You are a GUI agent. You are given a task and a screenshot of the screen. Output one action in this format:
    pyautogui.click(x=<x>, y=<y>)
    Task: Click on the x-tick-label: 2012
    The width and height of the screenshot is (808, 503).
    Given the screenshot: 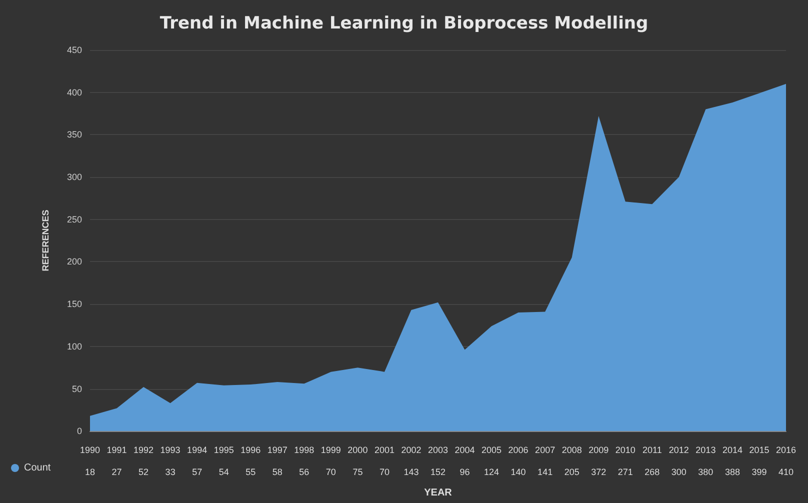 What is the action you would take?
    pyautogui.click(x=678, y=450)
    